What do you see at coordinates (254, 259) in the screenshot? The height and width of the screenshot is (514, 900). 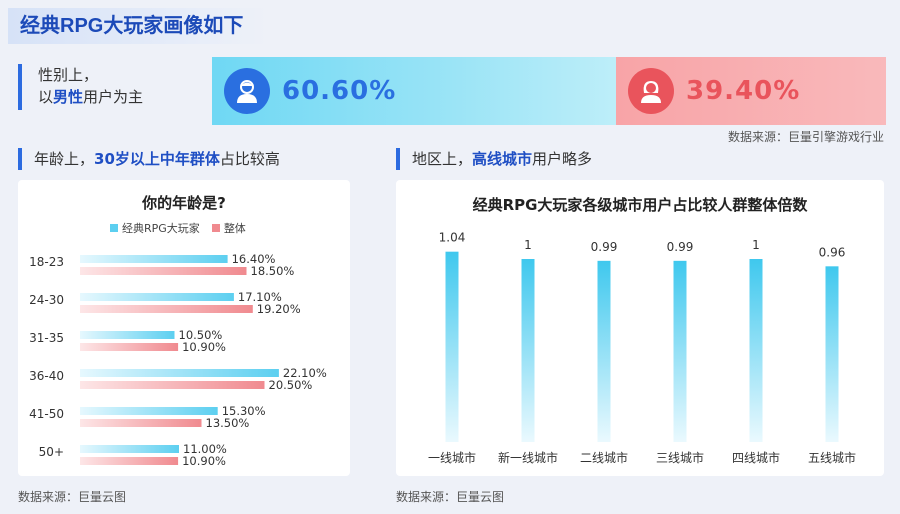 I see `age-bar-value-label: 16.40%` at bounding box center [254, 259].